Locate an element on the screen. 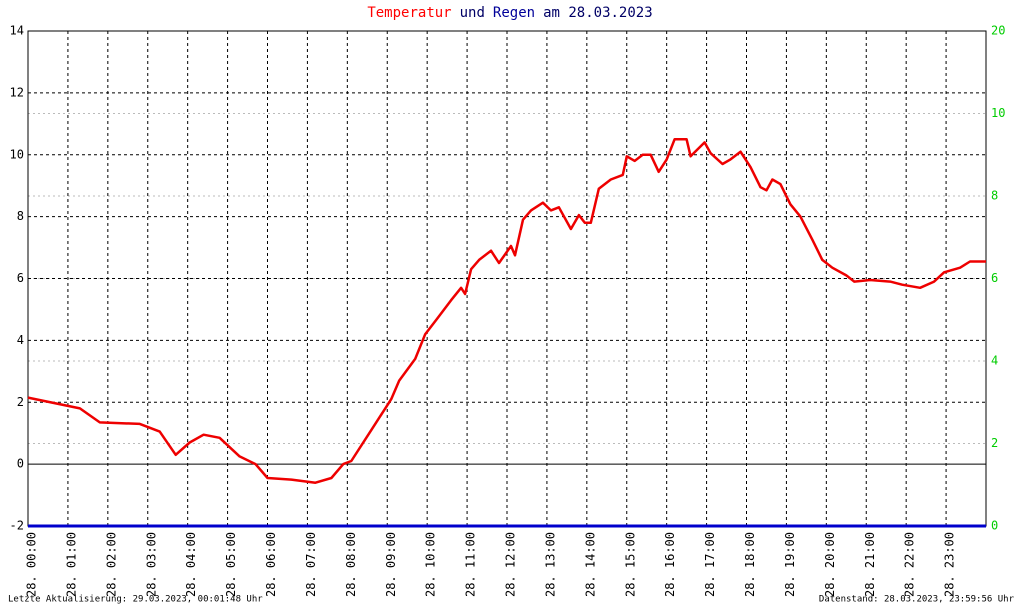 The height and width of the screenshot is (606, 1020). x-tick-label: 28. 05:00 is located at coordinates (231, 564).